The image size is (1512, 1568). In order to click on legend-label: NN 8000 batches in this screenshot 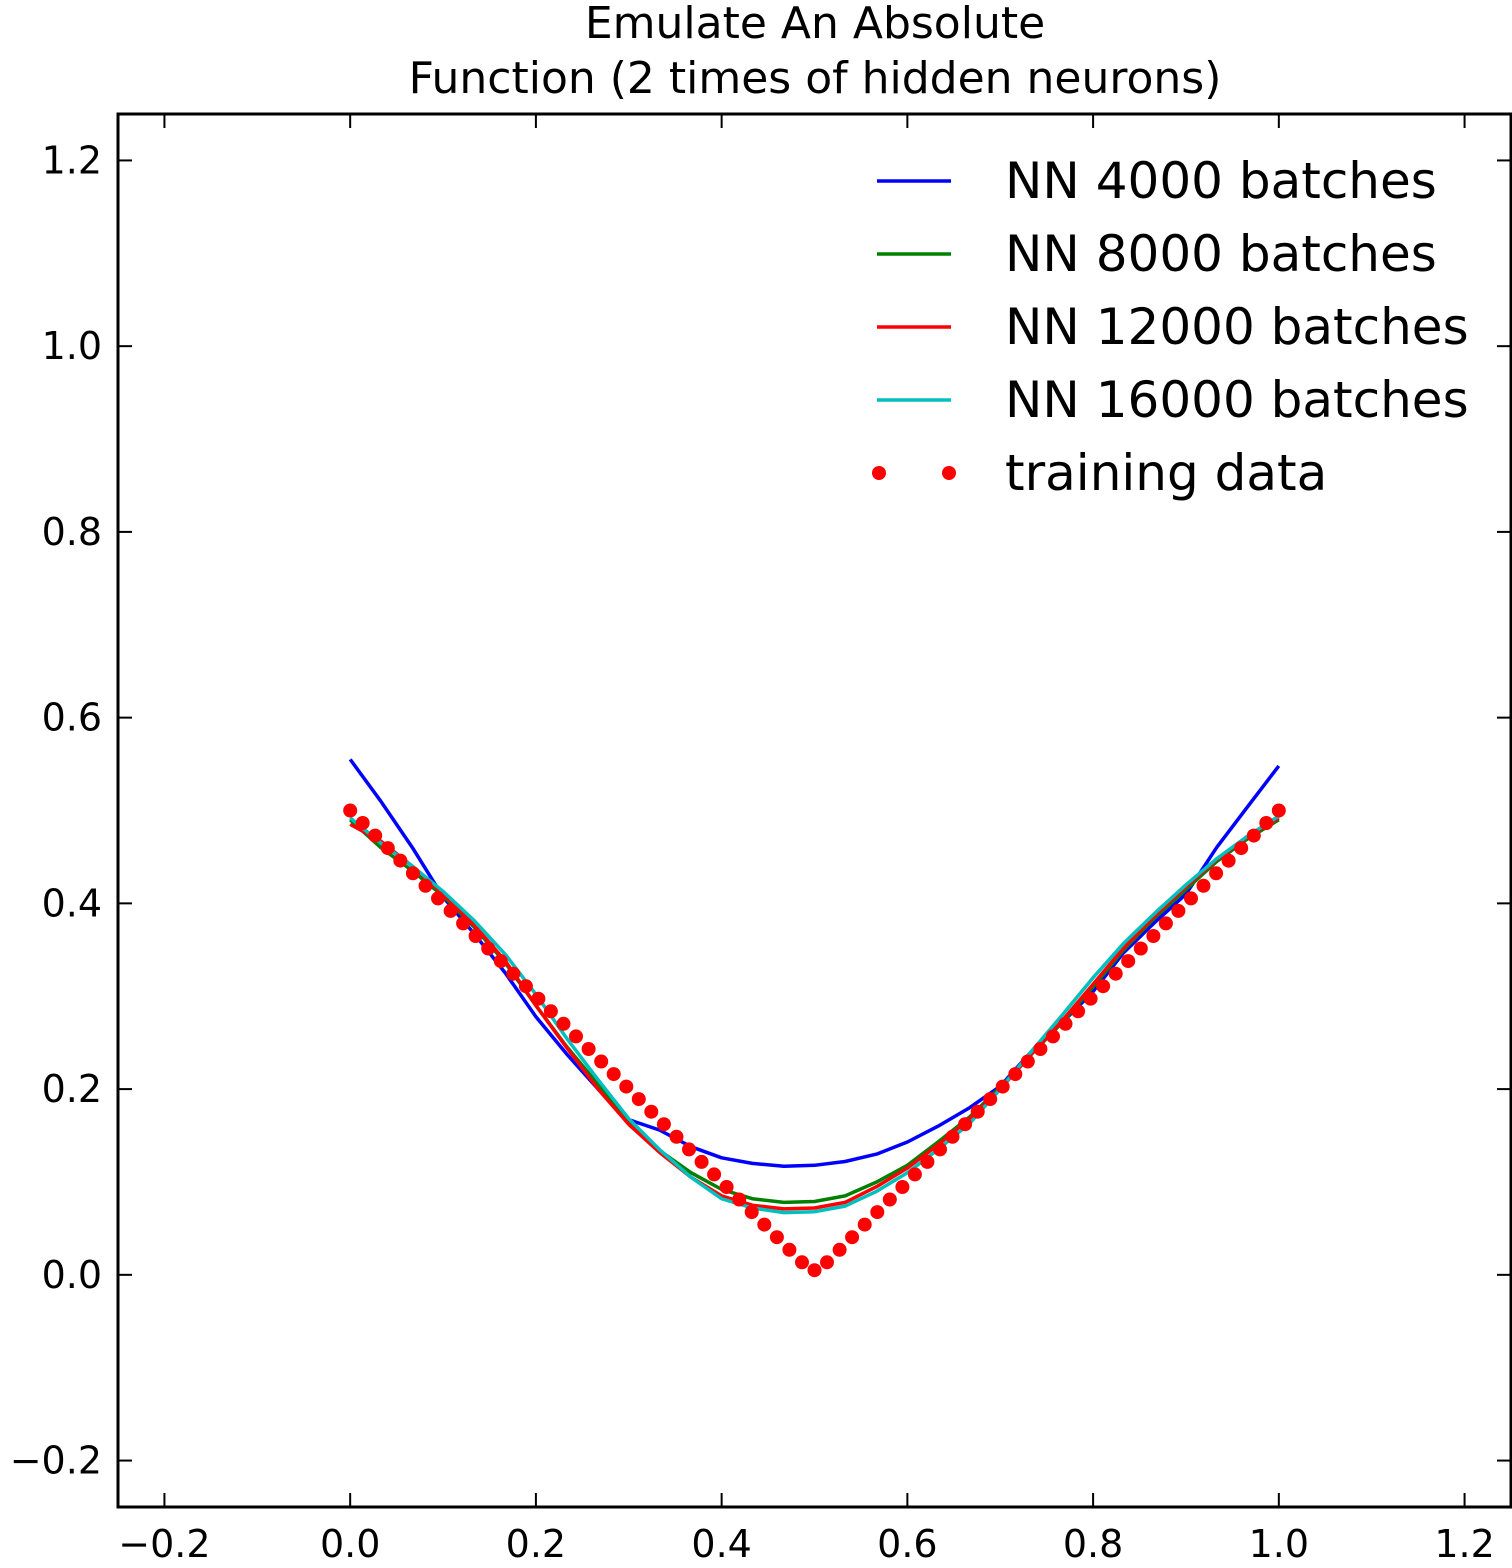, I will do `click(1221, 254)`.